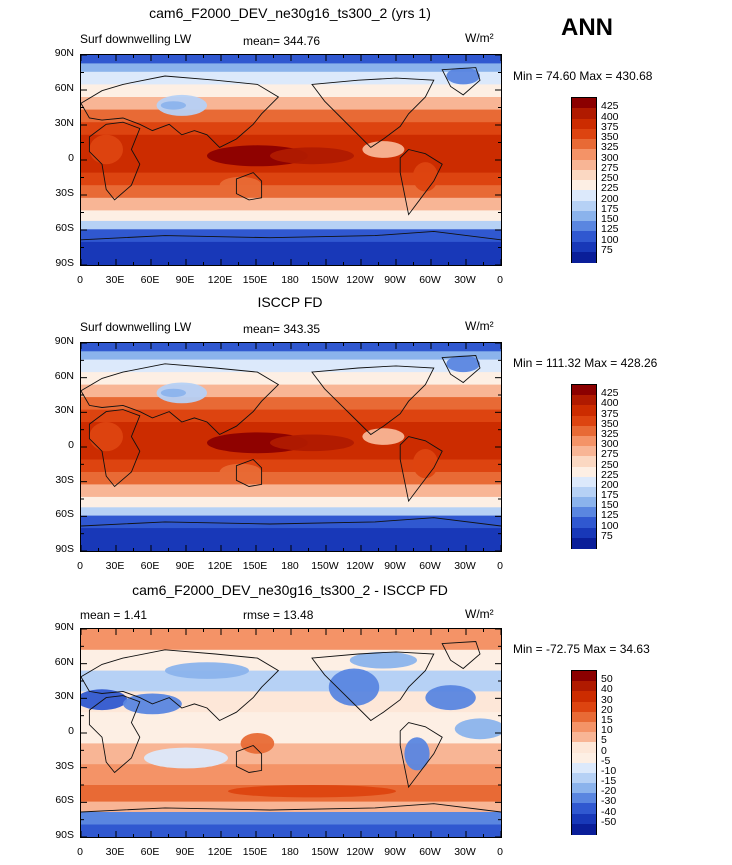 This screenshot has height=865, width=732. What do you see at coordinates (610, 198) in the screenshot?
I see `panel-1-colorbar-label: 200` at bounding box center [610, 198].